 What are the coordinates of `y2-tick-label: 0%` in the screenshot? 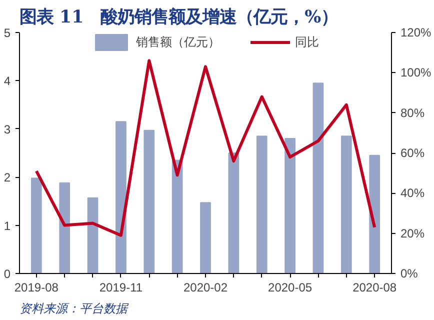 It's located at (409, 273).